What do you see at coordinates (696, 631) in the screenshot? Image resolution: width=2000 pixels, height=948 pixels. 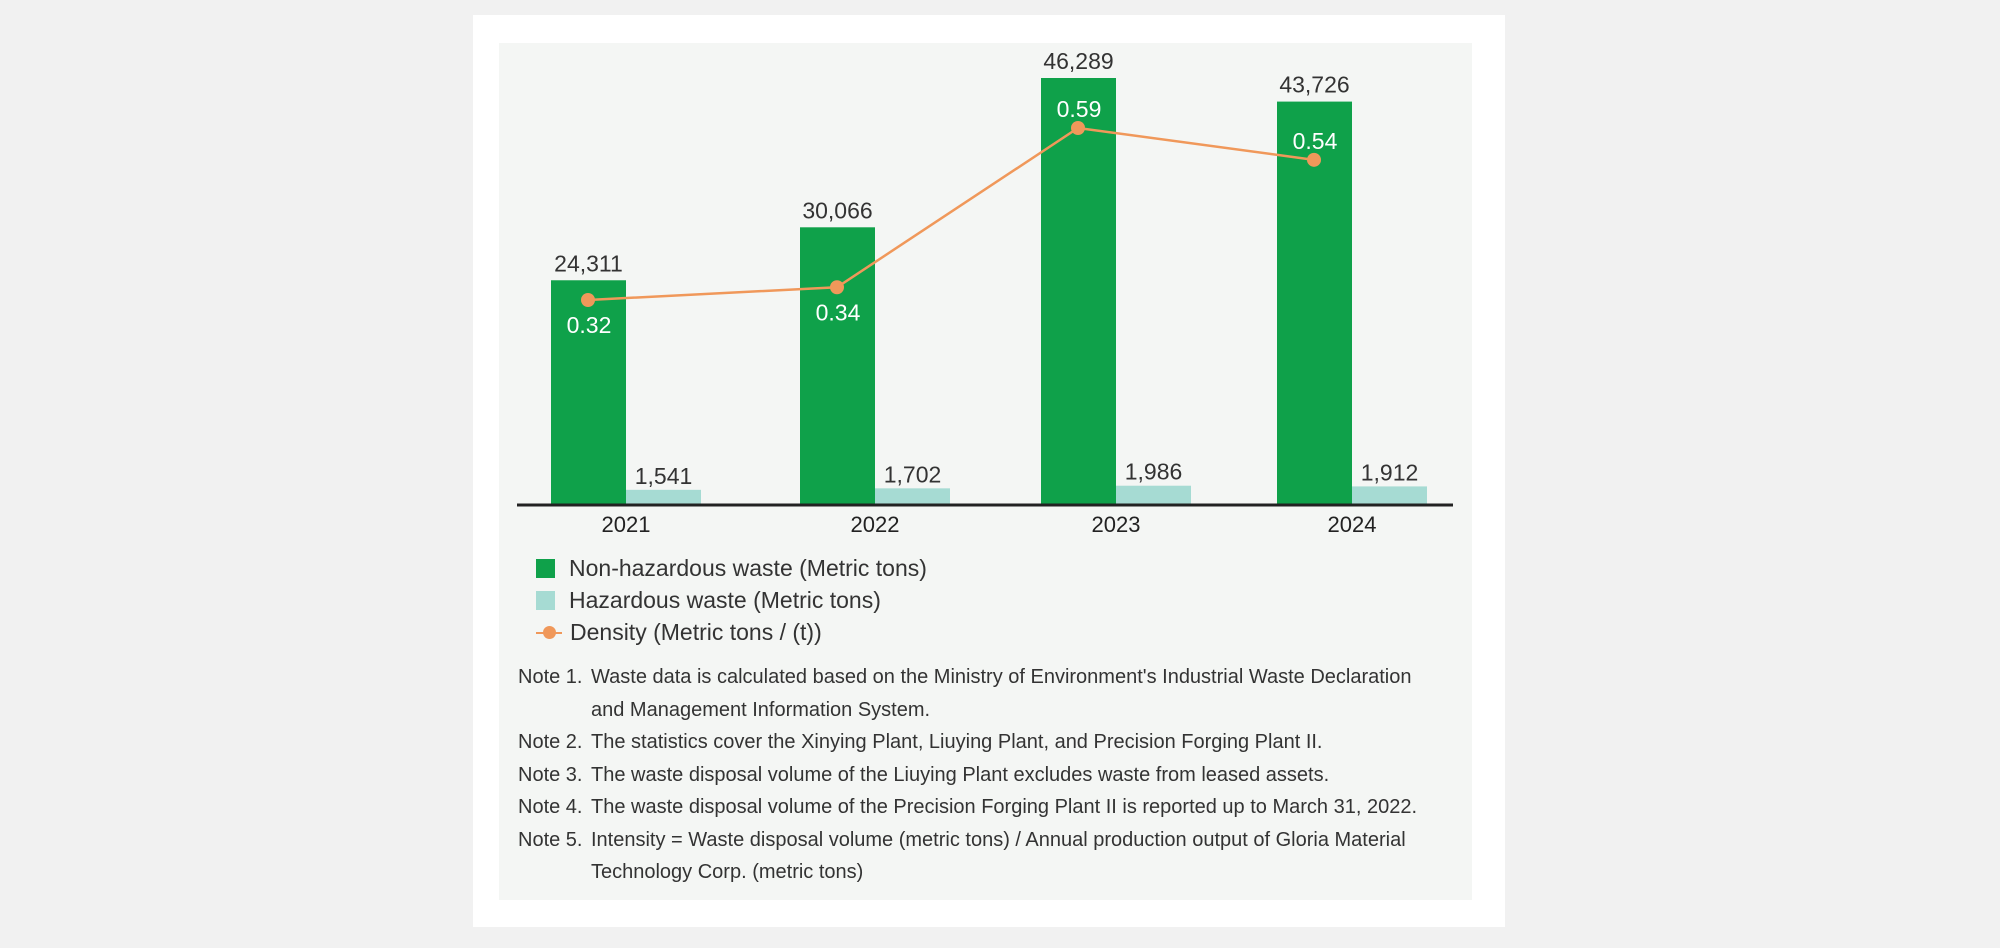 I see `legend-label-density: Density (Metric tons / (t))` at bounding box center [696, 631].